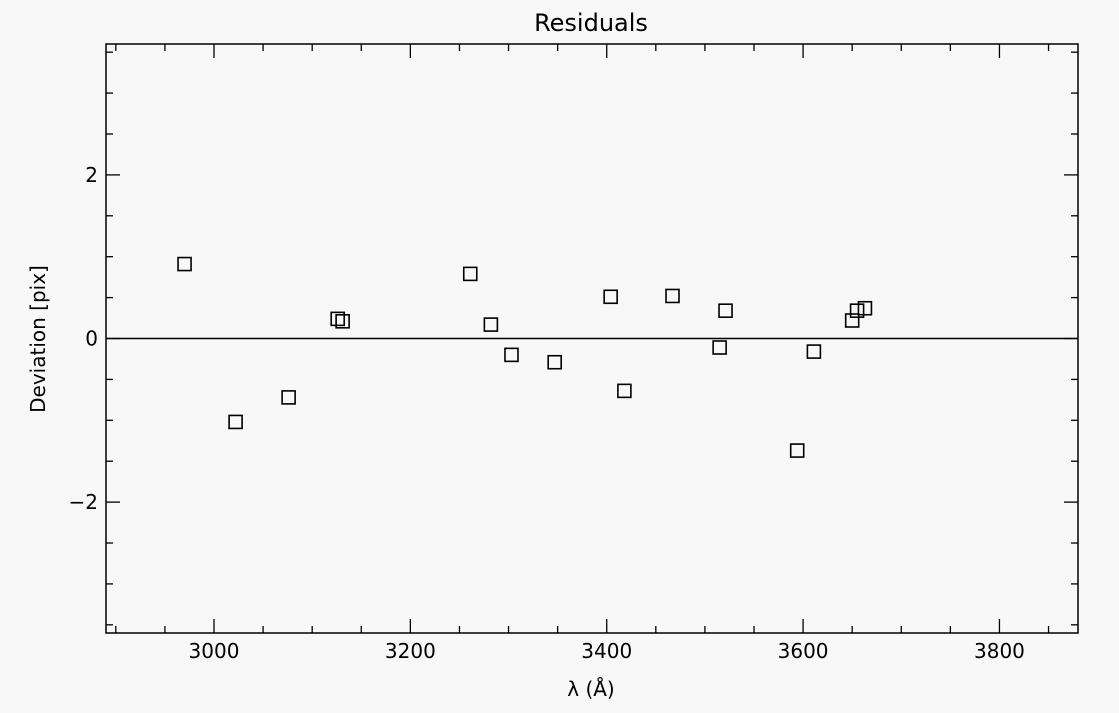 Image resolution: width=1119 pixels, height=713 pixels. Describe the element at coordinates (38, 339) in the screenshot. I see `y-axis-label: Deviation [pix]` at that location.